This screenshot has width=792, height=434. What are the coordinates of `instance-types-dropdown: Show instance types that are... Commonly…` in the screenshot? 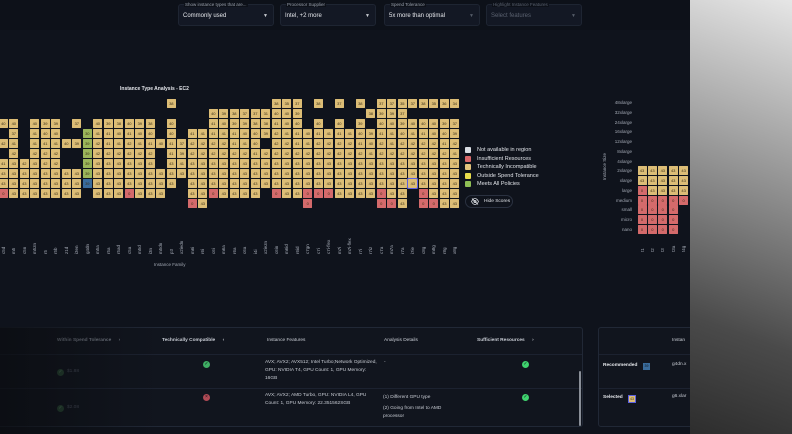 It's located at (226, 14).